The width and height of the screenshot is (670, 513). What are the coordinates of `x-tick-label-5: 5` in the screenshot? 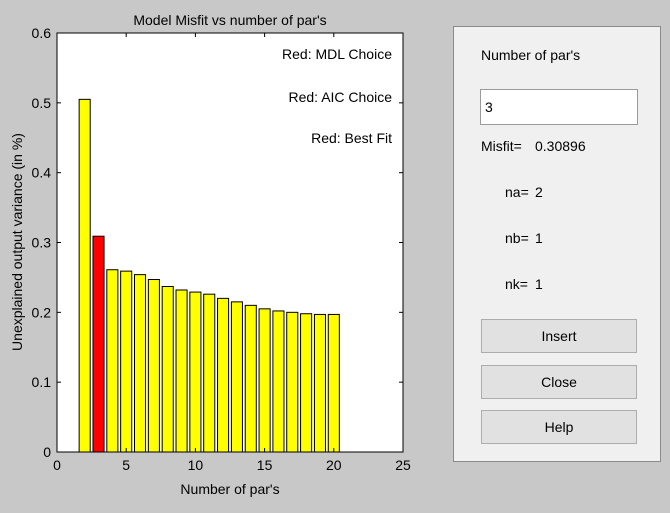 It's located at (126, 465).